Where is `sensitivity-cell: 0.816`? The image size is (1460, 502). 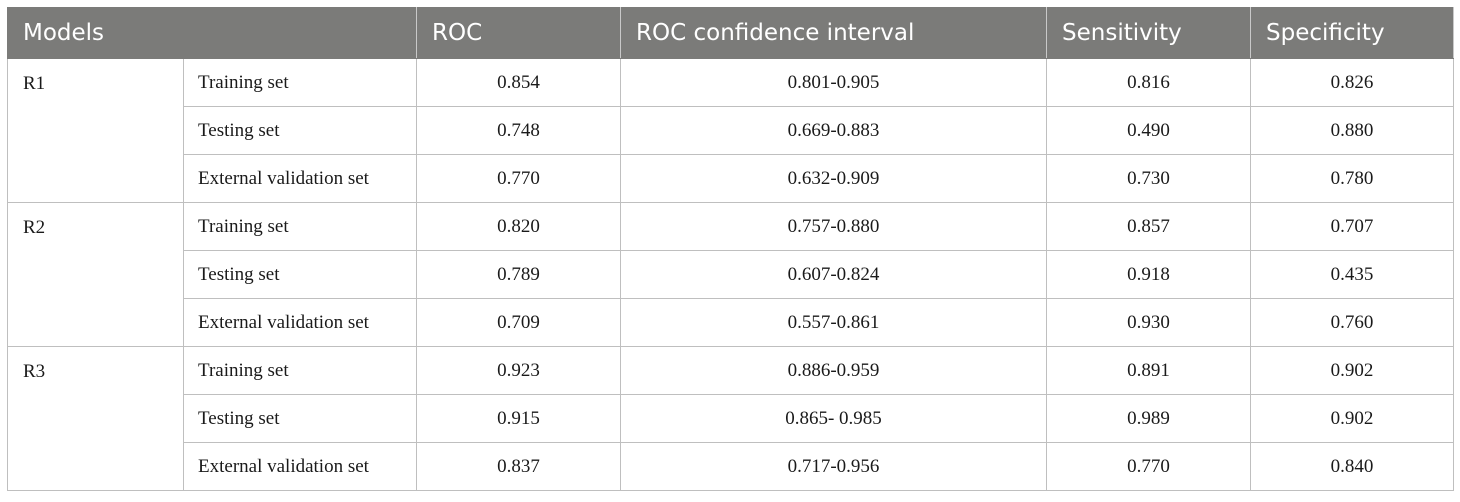 sensitivity-cell: 0.816 is located at coordinates (1149, 82).